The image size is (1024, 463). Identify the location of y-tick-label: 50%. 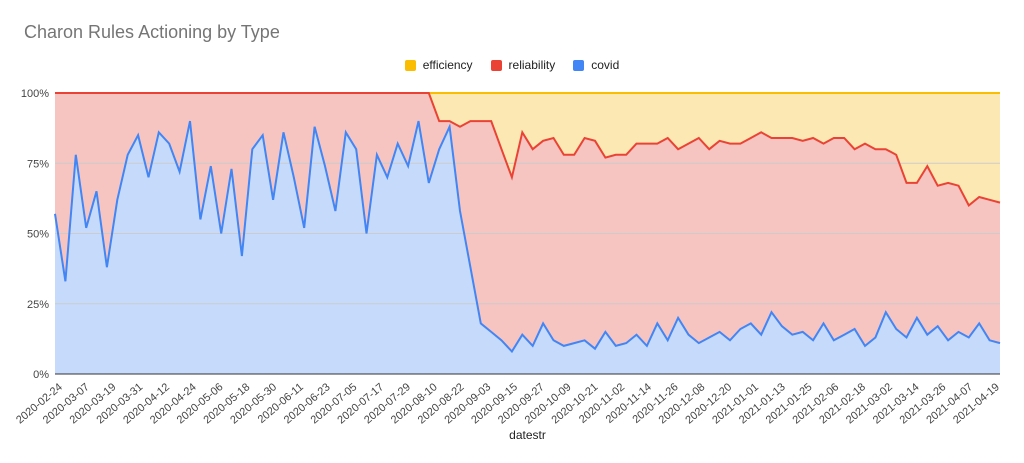
(38, 235).